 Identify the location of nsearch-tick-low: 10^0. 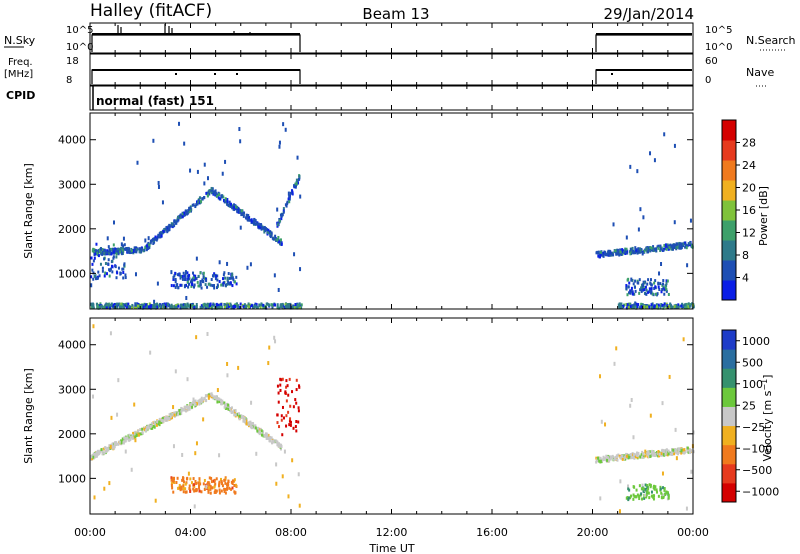
(718, 47).